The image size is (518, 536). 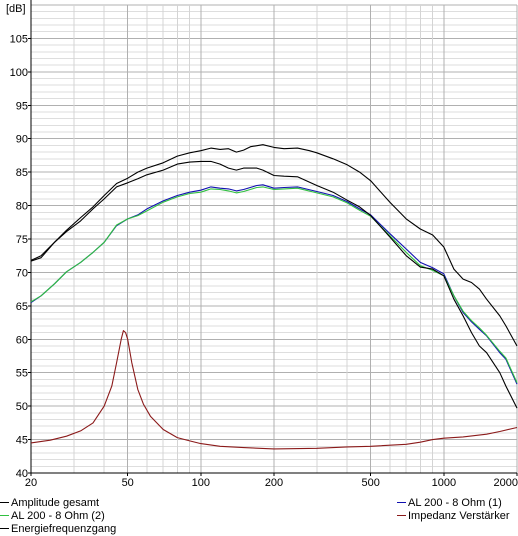 I want to click on legend-label: Amplitude gesamt, so click(x=55, y=503).